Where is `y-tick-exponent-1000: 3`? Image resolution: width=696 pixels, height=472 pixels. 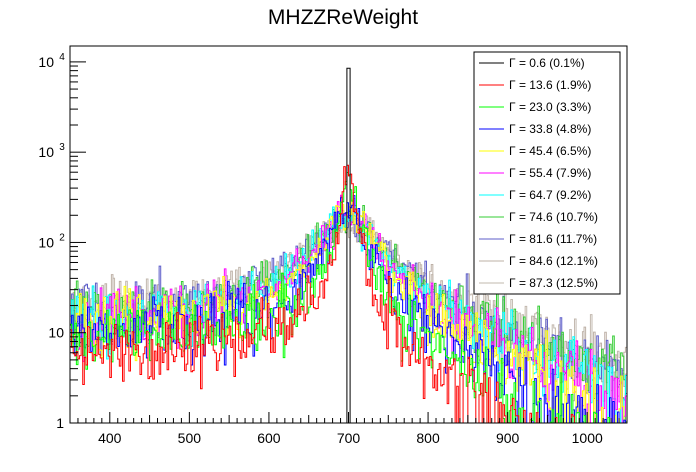
y-tick-exponent-1000: 3 is located at coordinates (62, 147).